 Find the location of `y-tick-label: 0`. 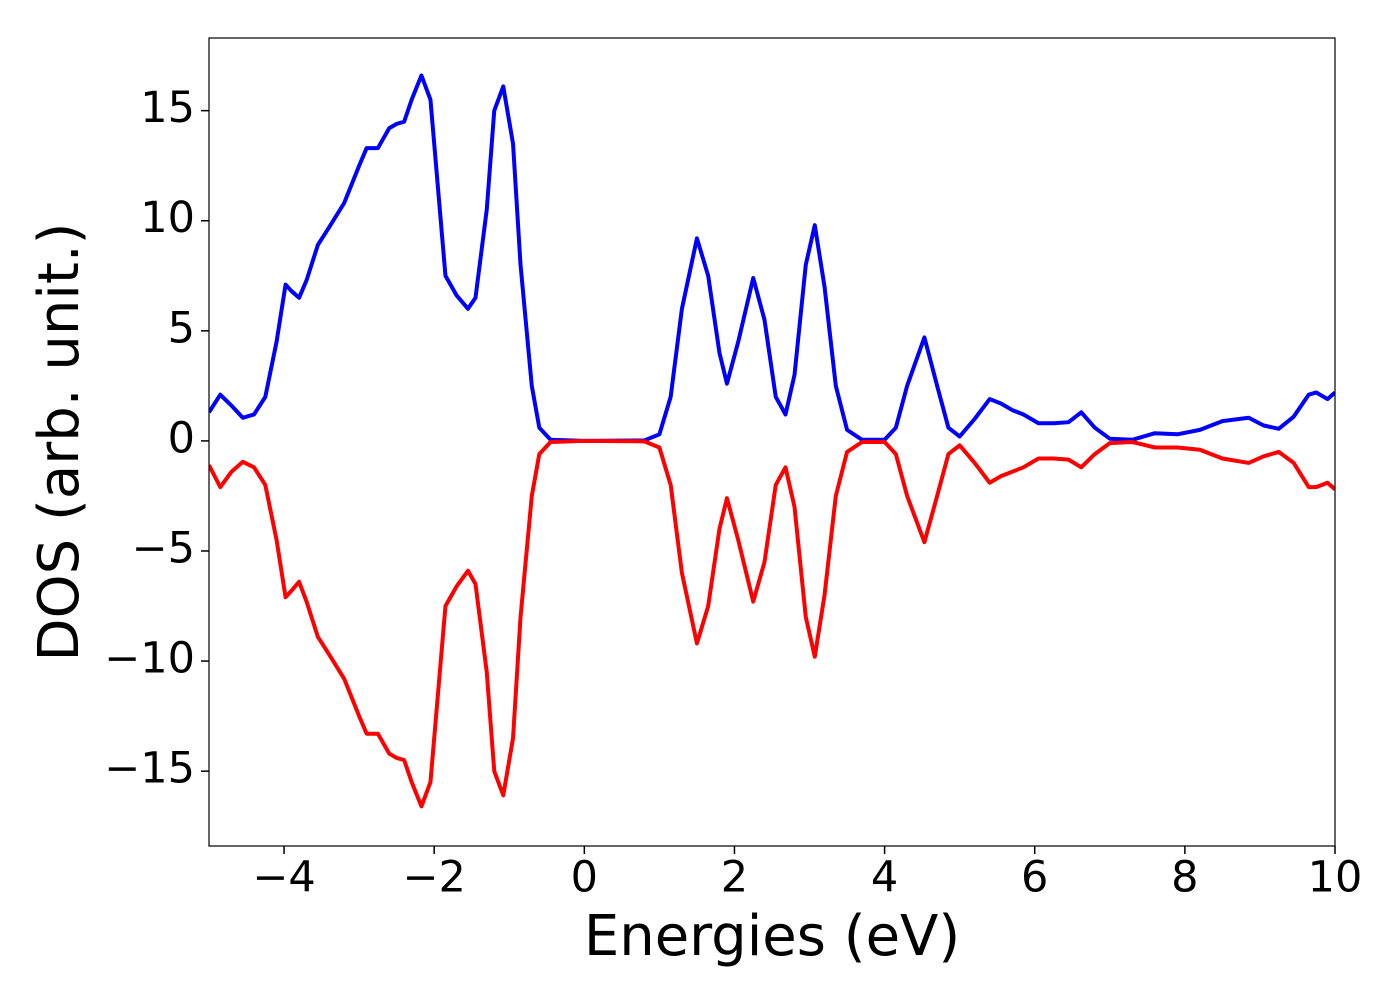

y-tick-label: 0 is located at coordinates (181, 438).